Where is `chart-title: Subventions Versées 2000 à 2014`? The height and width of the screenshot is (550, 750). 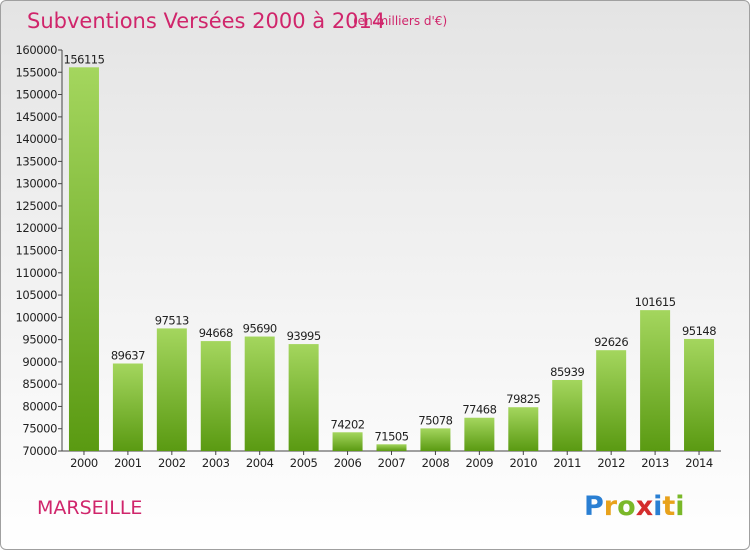
chart-title: Subventions Versées 2000 à 2014 is located at coordinates (206, 21).